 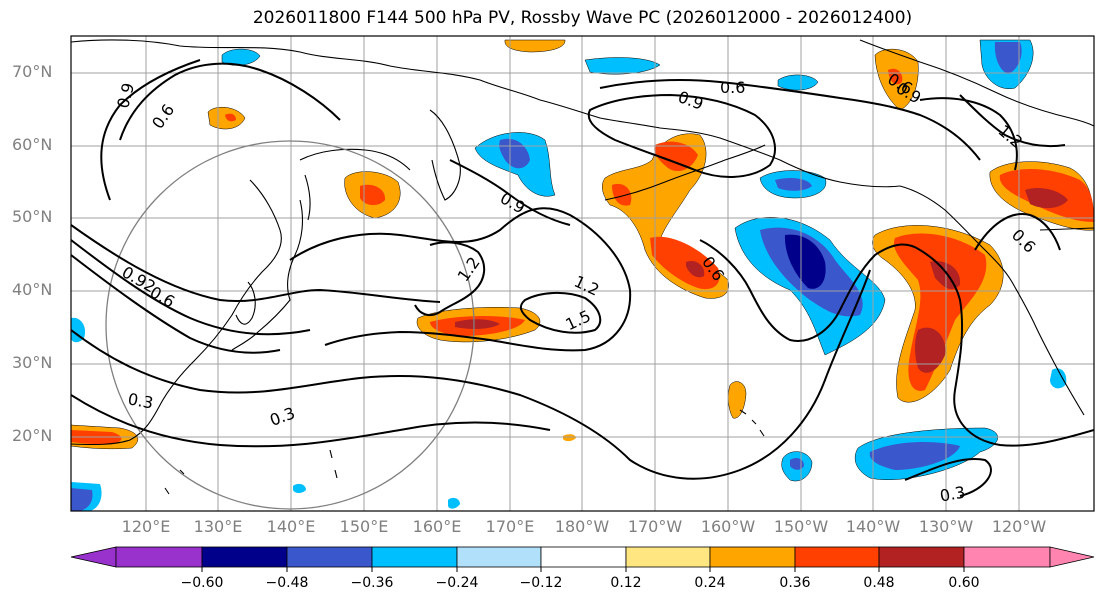 I want to click on neg-anomaly-west-coast-us, so click(x=1058, y=378).